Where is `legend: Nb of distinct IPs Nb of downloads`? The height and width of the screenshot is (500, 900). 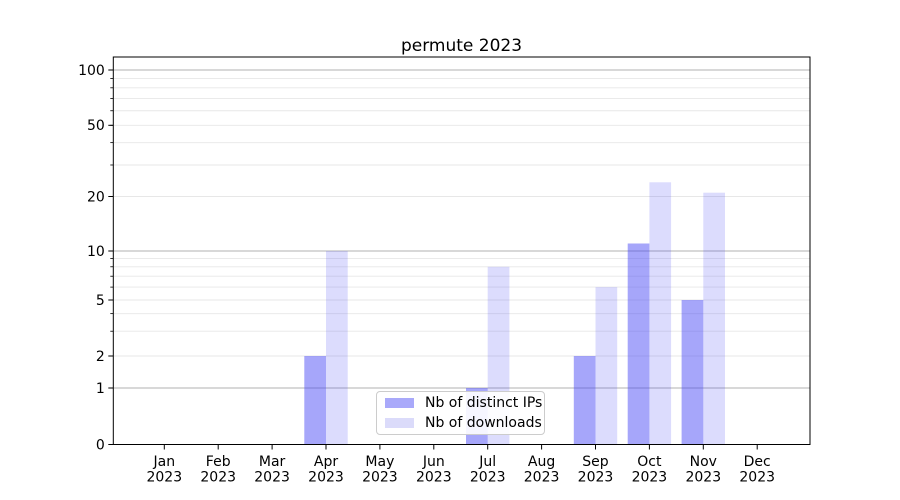 legend: Nb of distinct IPs Nb of downloads is located at coordinates (460, 413).